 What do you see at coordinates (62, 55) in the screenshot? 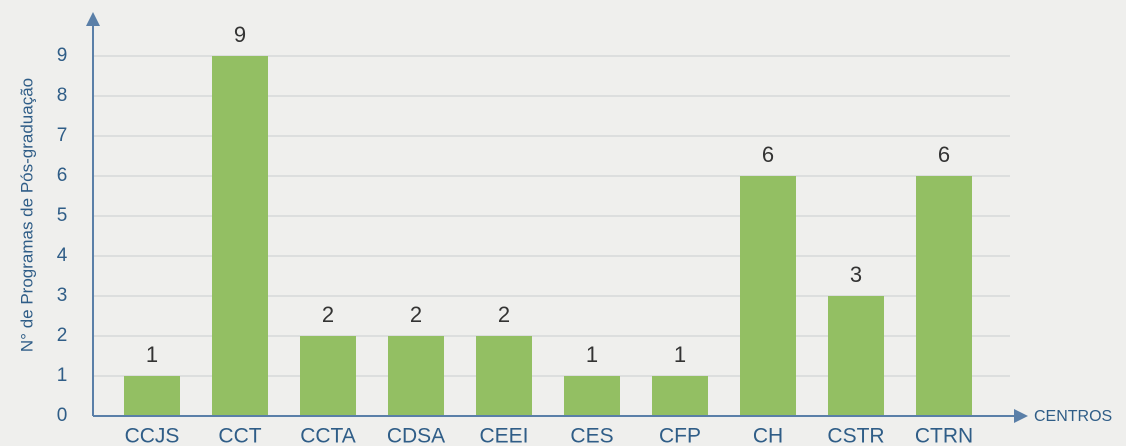
I see `y-tick-label: 9` at bounding box center [62, 55].